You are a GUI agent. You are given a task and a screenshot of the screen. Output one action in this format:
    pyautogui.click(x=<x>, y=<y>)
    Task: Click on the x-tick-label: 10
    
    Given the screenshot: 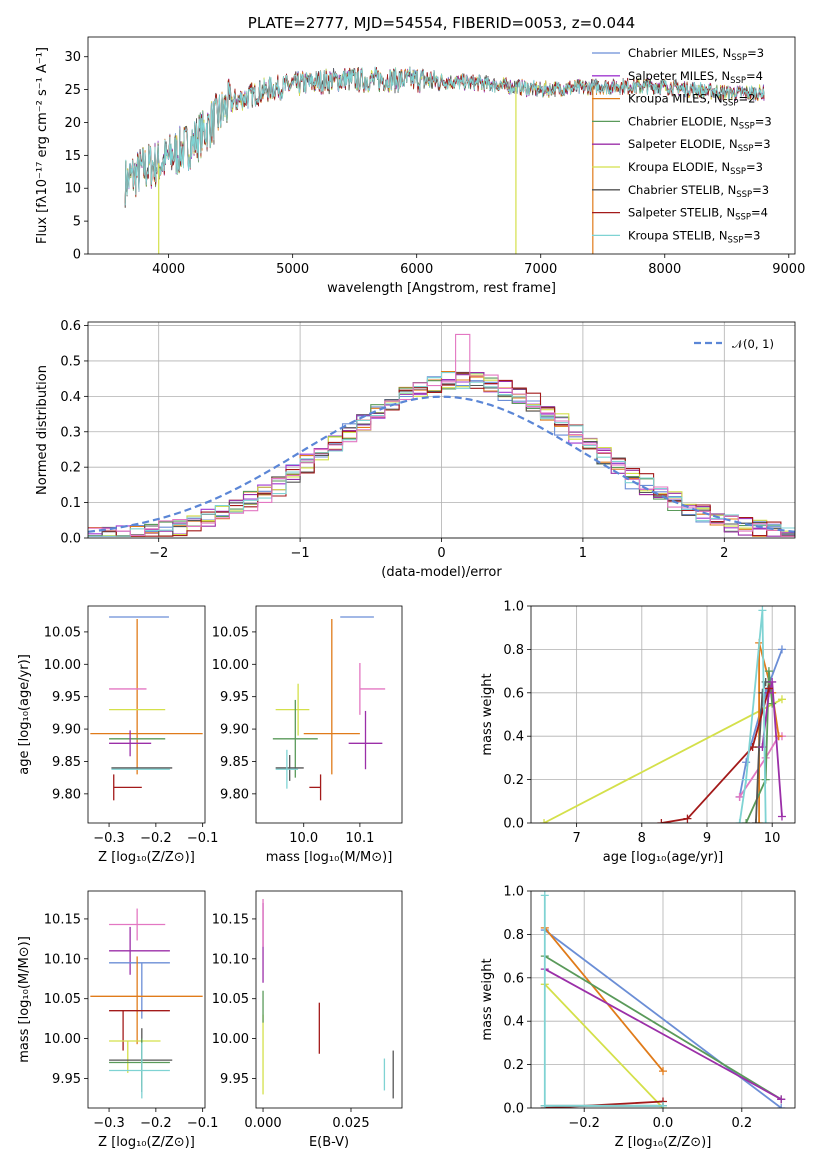 What is the action you would take?
    pyautogui.click(x=772, y=838)
    